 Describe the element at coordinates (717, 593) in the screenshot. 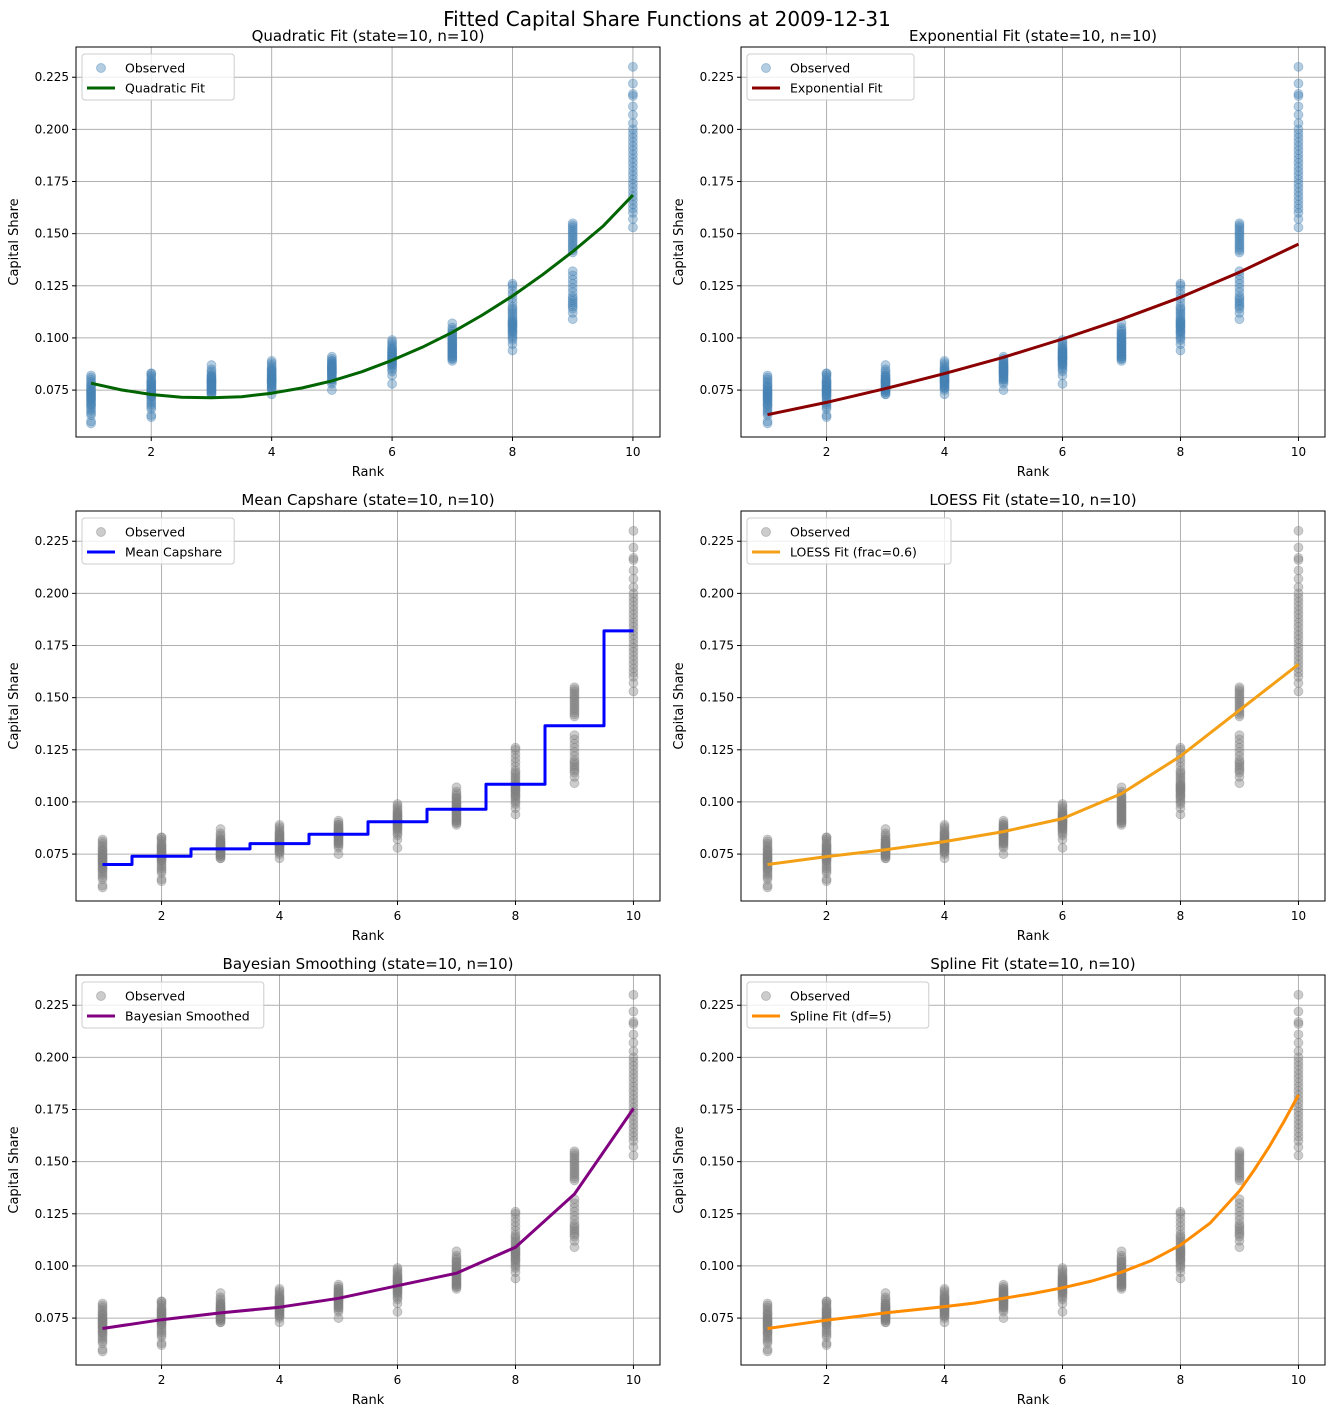

I see `y-tick-label: 0.200` at that location.